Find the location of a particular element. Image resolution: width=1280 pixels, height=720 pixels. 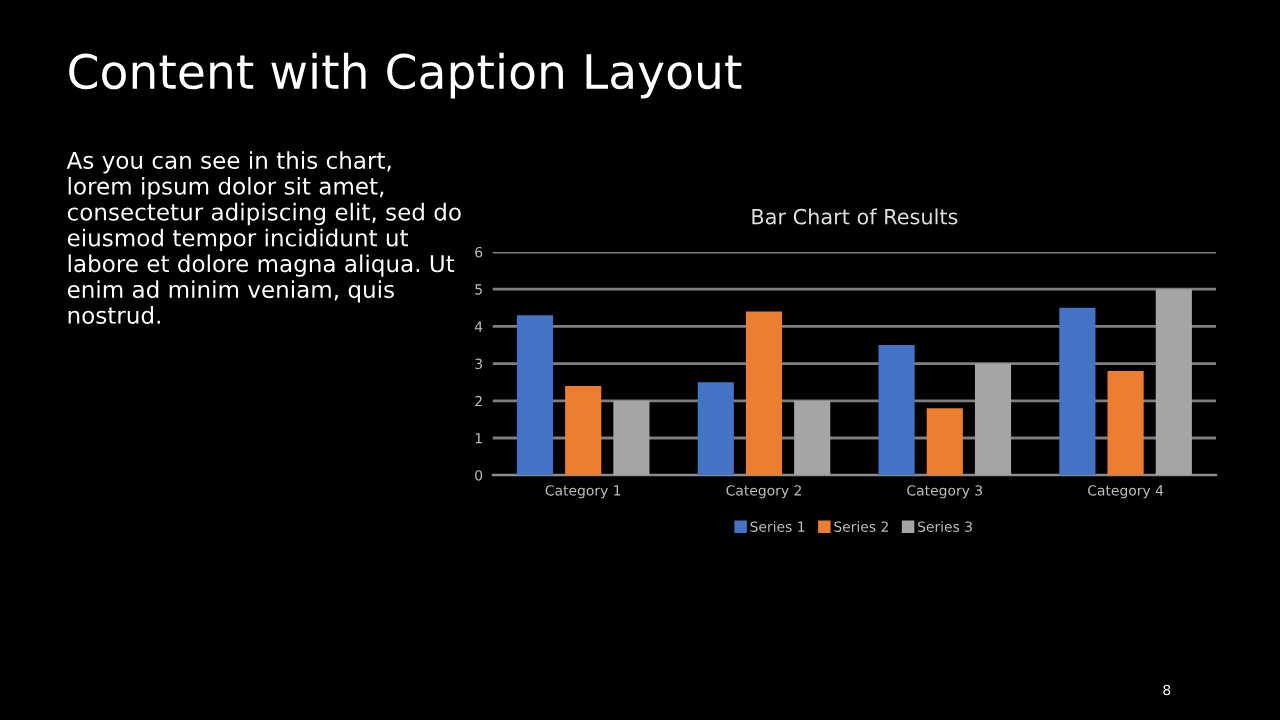

text: As you can see in this chart, lorem ipsum dolor sit amet, consectetur adipiscing elit, sed do eiusmod tempor incididunt ut labore et dolore magna aliqua. Ut enim ad minim veniam, quis nostrud. is located at coordinates (263, 237).